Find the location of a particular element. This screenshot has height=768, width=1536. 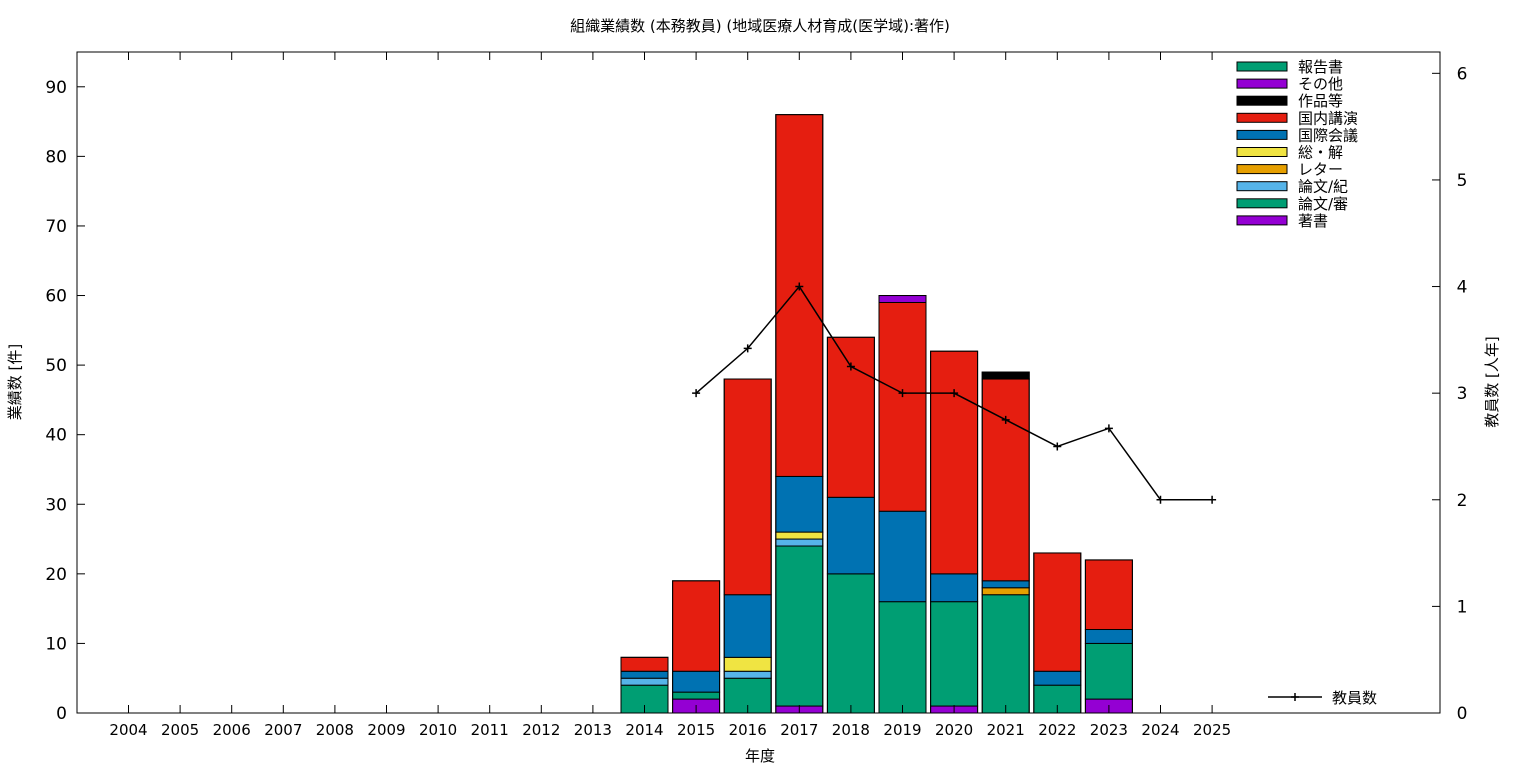

y-tick-label: 20 is located at coordinates (56, 575).